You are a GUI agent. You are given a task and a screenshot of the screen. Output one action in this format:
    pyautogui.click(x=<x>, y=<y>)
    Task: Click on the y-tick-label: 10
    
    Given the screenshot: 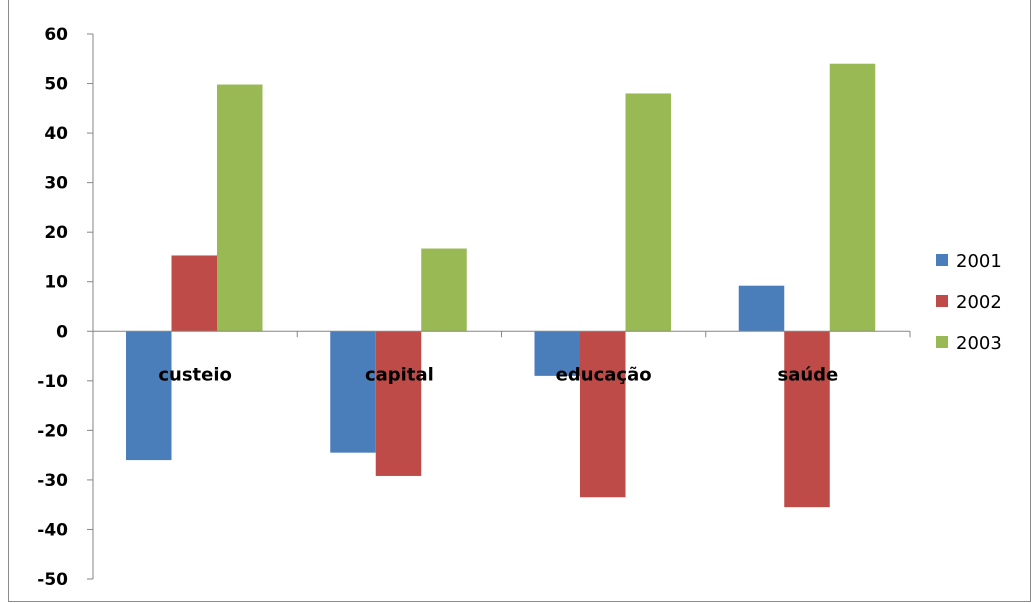 What is the action you would take?
    pyautogui.click(x=56, y=283)
    